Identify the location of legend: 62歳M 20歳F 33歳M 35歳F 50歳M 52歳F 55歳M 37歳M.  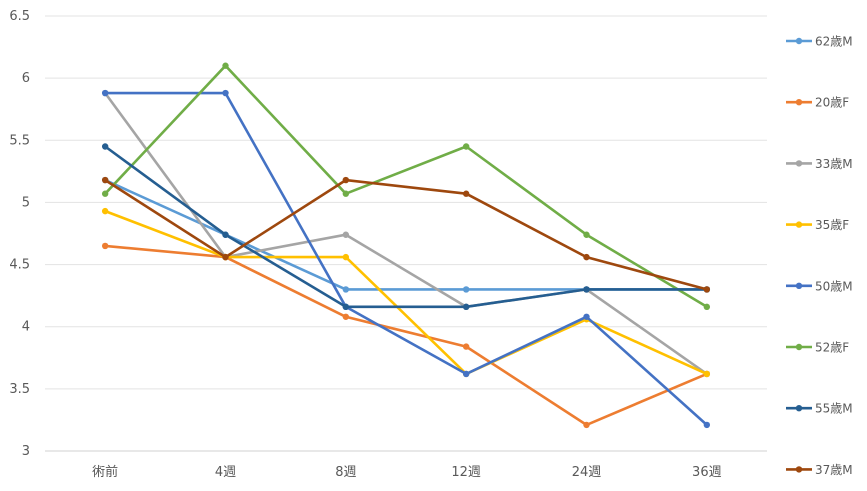
(819, 256).